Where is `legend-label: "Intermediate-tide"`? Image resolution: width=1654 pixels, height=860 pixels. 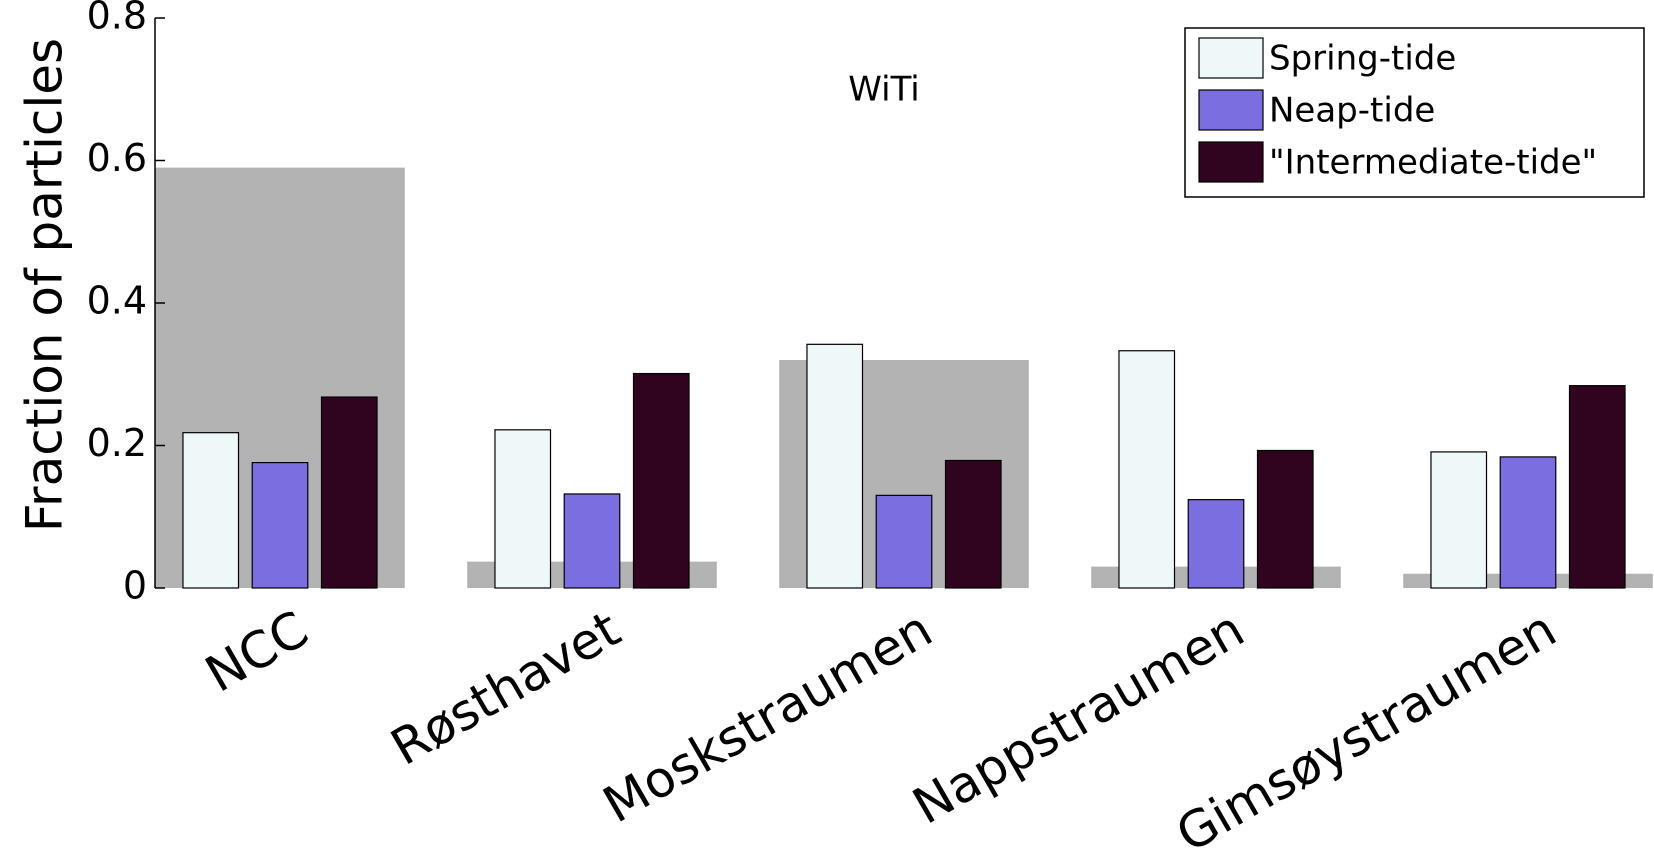 legend-label: "Intermediate-tide" is located at coordinates (1433, 163).